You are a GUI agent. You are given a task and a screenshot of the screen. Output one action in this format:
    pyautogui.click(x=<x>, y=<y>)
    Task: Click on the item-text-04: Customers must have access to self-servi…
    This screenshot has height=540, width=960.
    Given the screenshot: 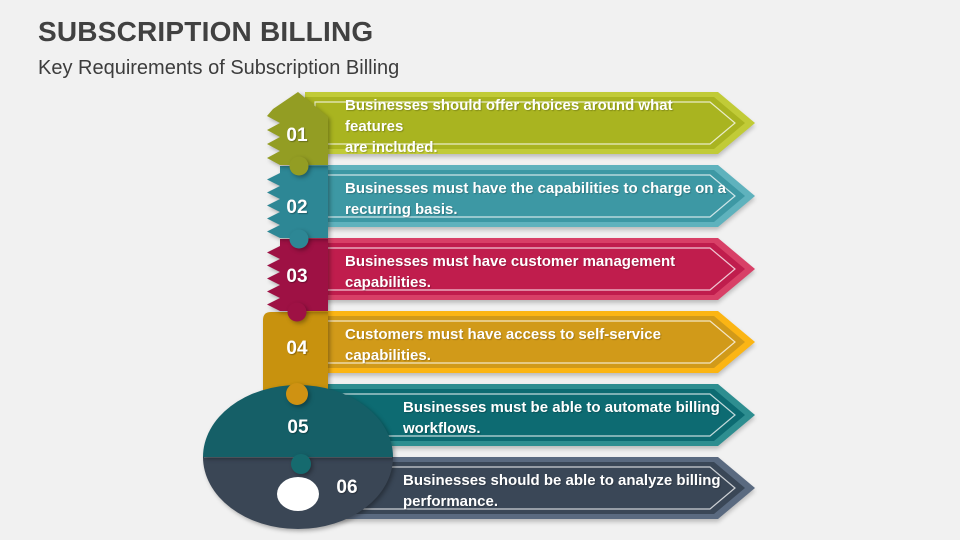 What is the action you would take?
    pyautogui.click(x=503, y=345)
    